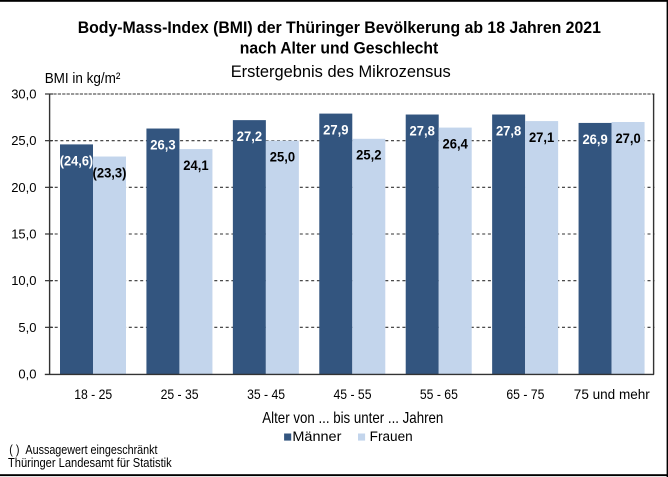 The width and height of the screenshot is (668, 477). Describe the element at coordinates (368, 155) in the screenshot. I see `svg-text: 25,2` at that location.